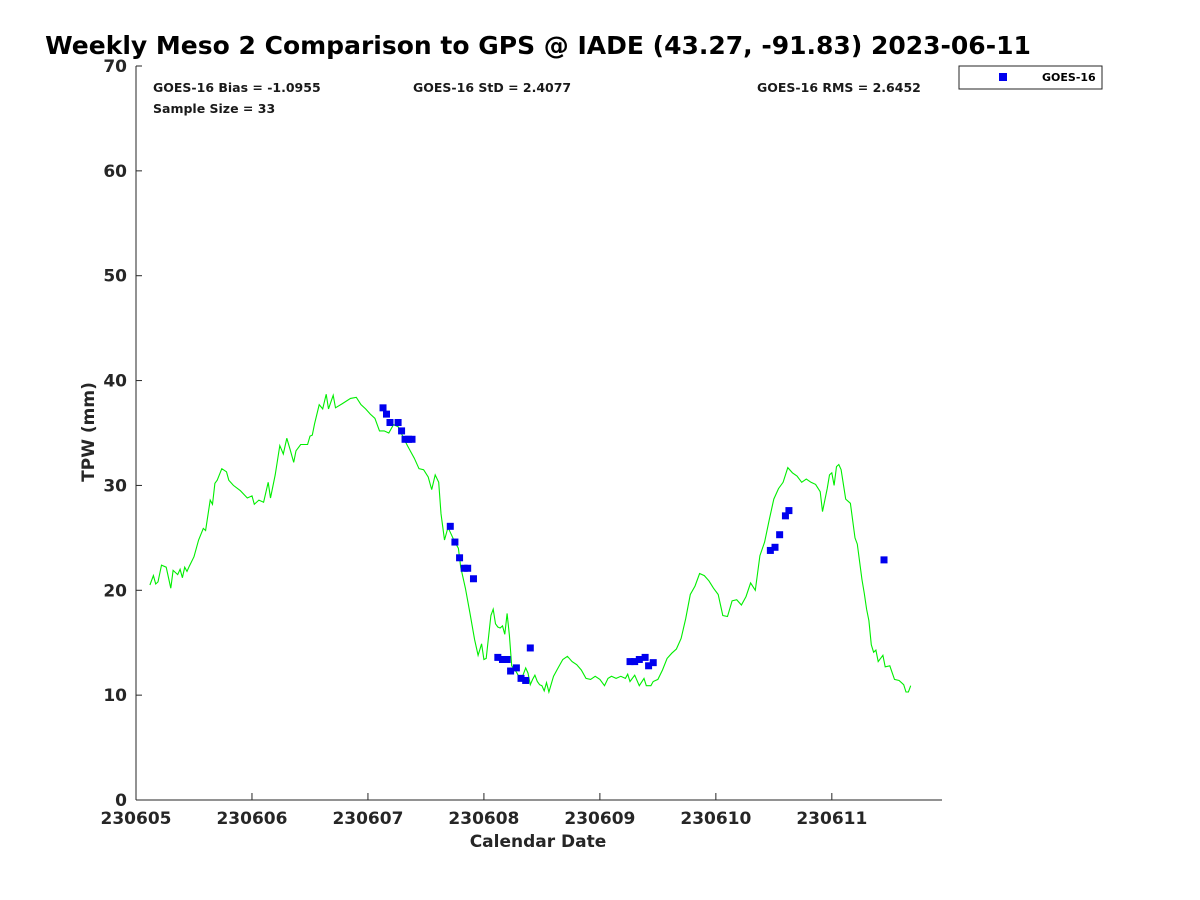 The height and width of the screenshot is (900, 1200). Describe the element at coordinates (367, 819) in the screenshot. I see `x-tick-label: 230607` at that location.